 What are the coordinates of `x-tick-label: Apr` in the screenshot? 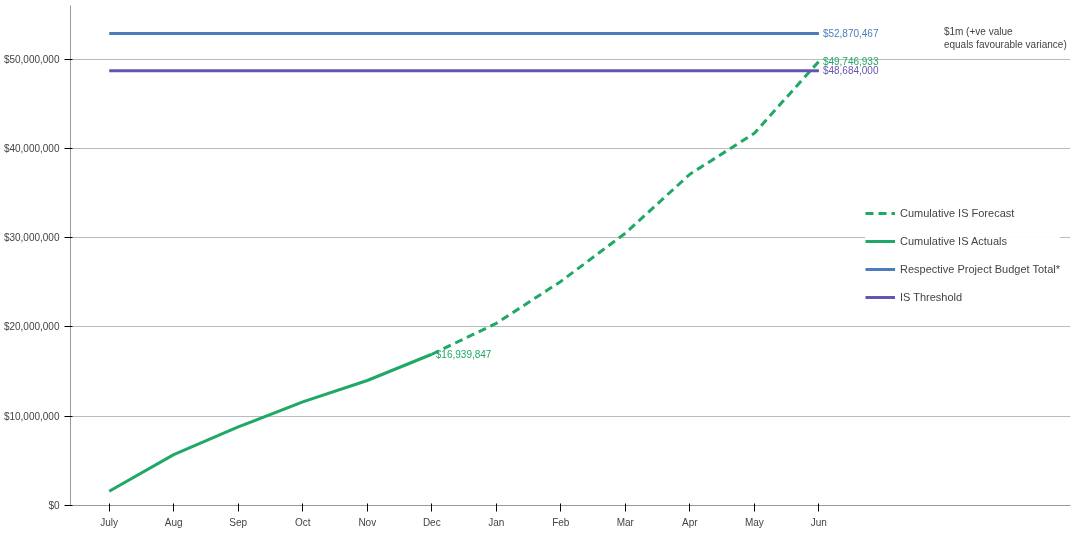 It's located at (690, 522).